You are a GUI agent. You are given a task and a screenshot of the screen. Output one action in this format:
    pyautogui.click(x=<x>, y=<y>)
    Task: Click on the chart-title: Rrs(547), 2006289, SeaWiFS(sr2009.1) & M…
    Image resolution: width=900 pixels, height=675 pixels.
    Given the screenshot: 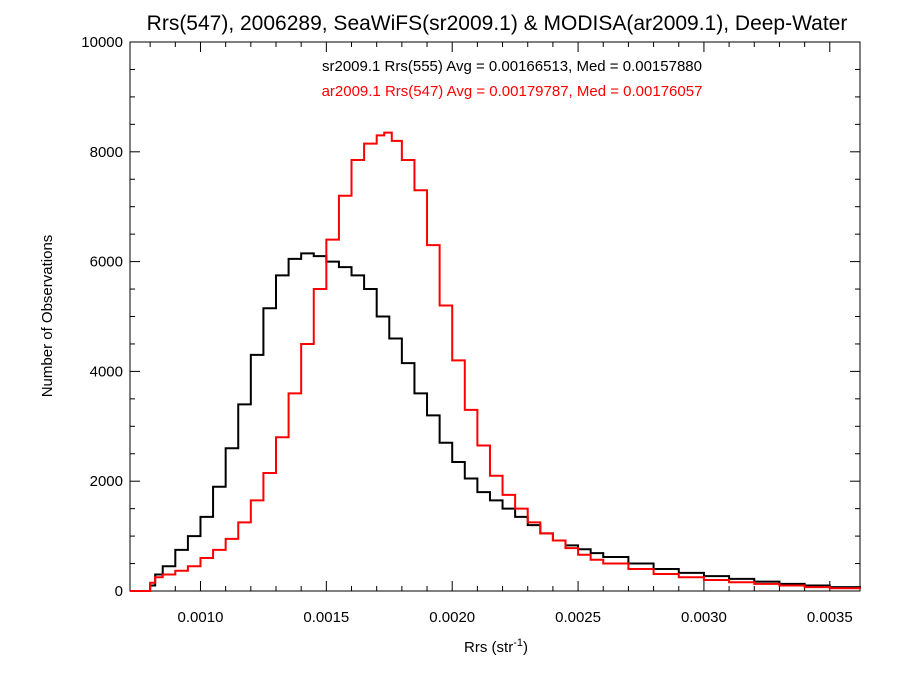 What is the action you would take?
    pyautogui.click(x=497, y=23)
    